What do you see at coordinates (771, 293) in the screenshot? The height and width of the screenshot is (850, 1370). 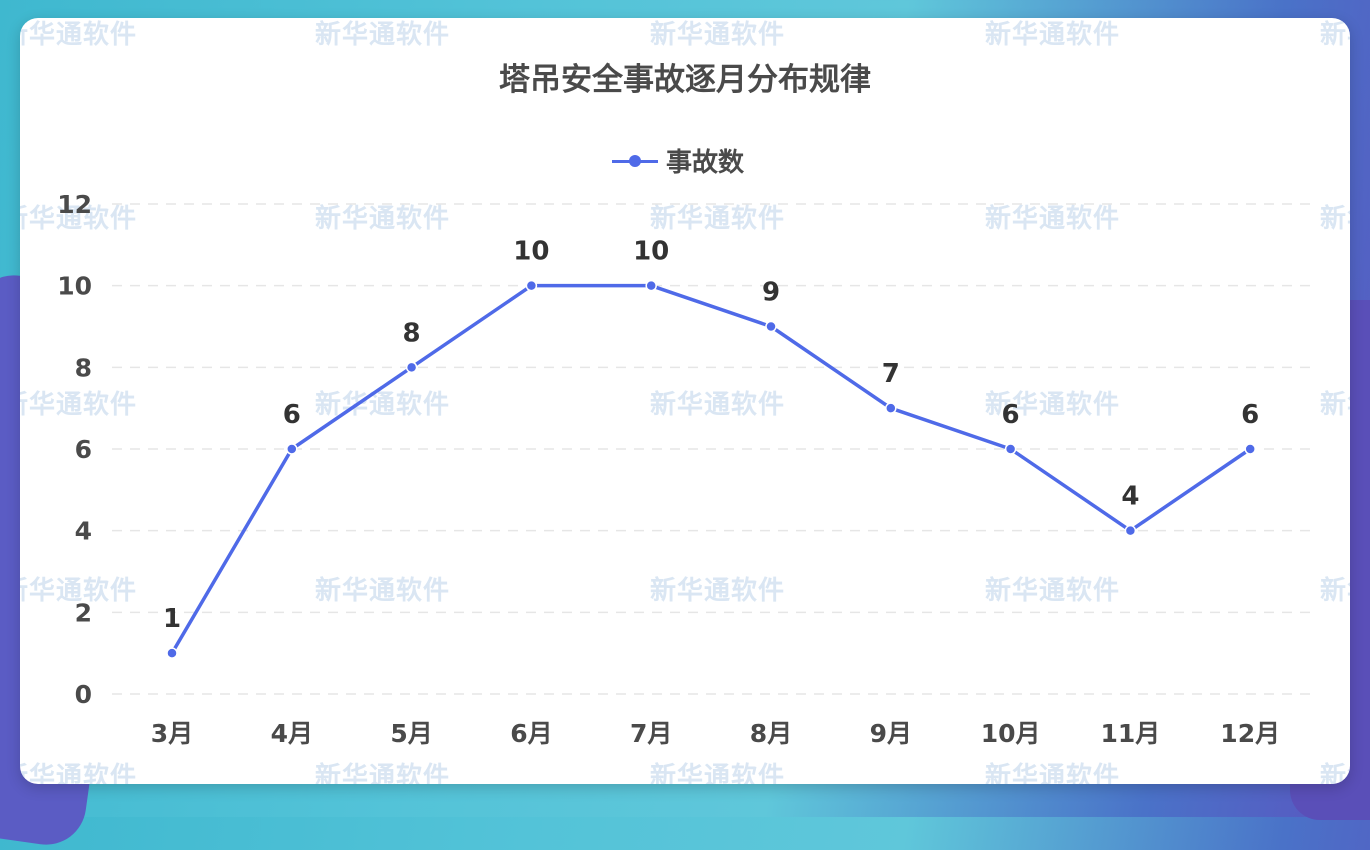 I see `data-label: 9` at bounding box center [771, 293].